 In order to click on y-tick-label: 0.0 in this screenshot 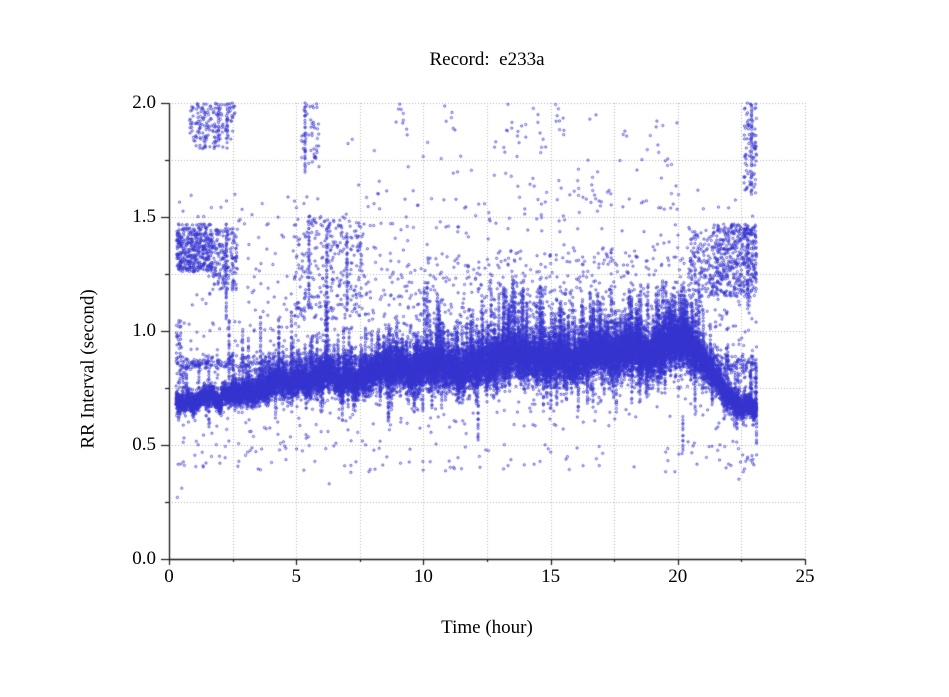, I will do `click(144, 558)`.